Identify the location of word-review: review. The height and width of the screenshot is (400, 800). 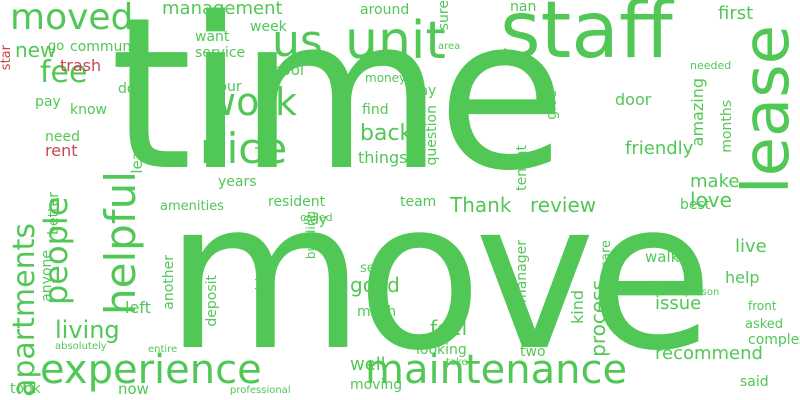
(563, 205).